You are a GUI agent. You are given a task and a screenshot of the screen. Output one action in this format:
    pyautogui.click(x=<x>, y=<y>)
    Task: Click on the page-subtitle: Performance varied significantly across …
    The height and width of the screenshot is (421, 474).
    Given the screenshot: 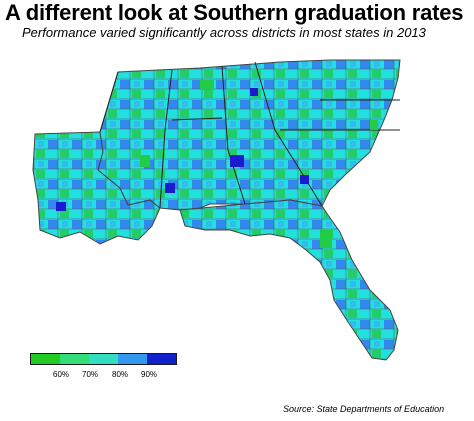 What is the action you would take?
    pyautogui.click(x=224, y=32)
    